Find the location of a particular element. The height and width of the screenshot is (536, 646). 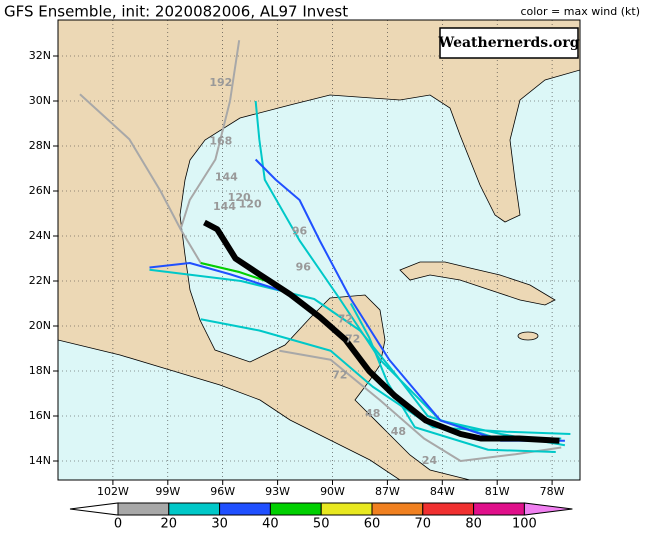

lat-tick-label: 28N is located at coordinates (40, 145).